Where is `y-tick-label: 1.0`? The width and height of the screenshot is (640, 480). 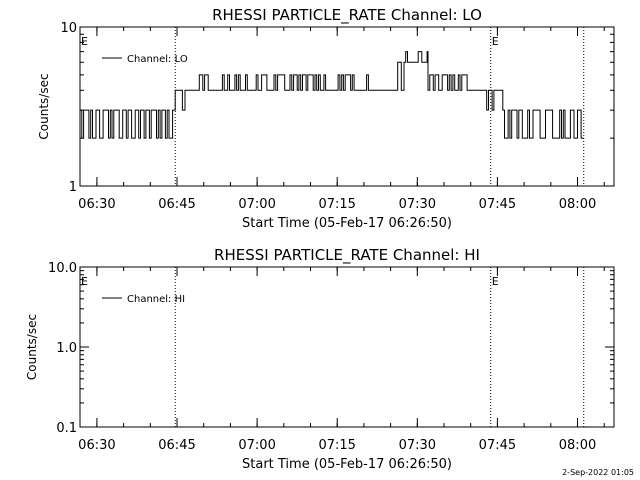 y-tick-label: 1.0 is located at coordinates (66, 348).